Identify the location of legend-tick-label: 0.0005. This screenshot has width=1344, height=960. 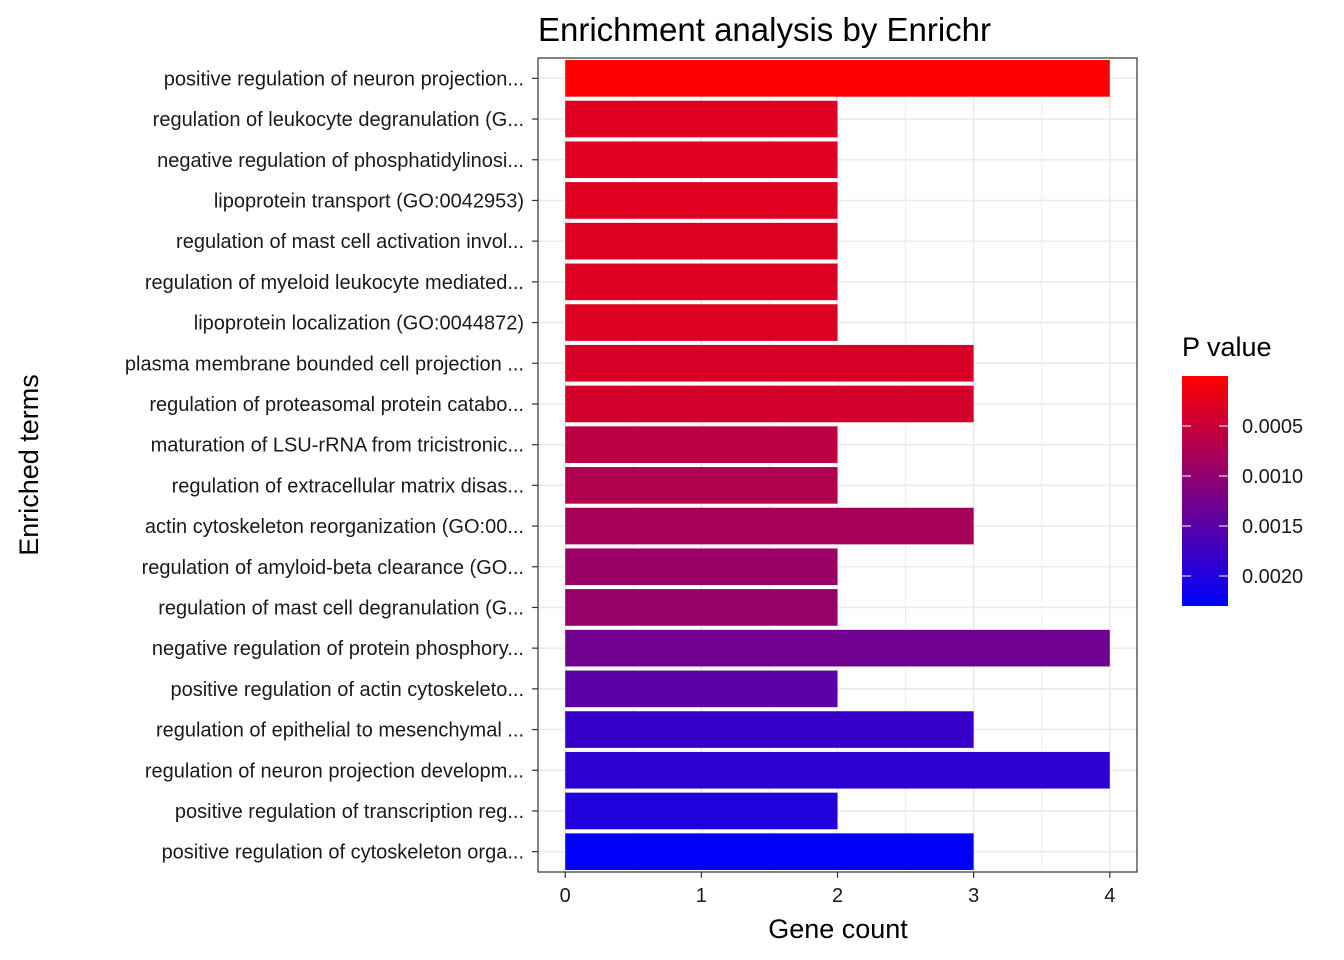
(1272, 427).